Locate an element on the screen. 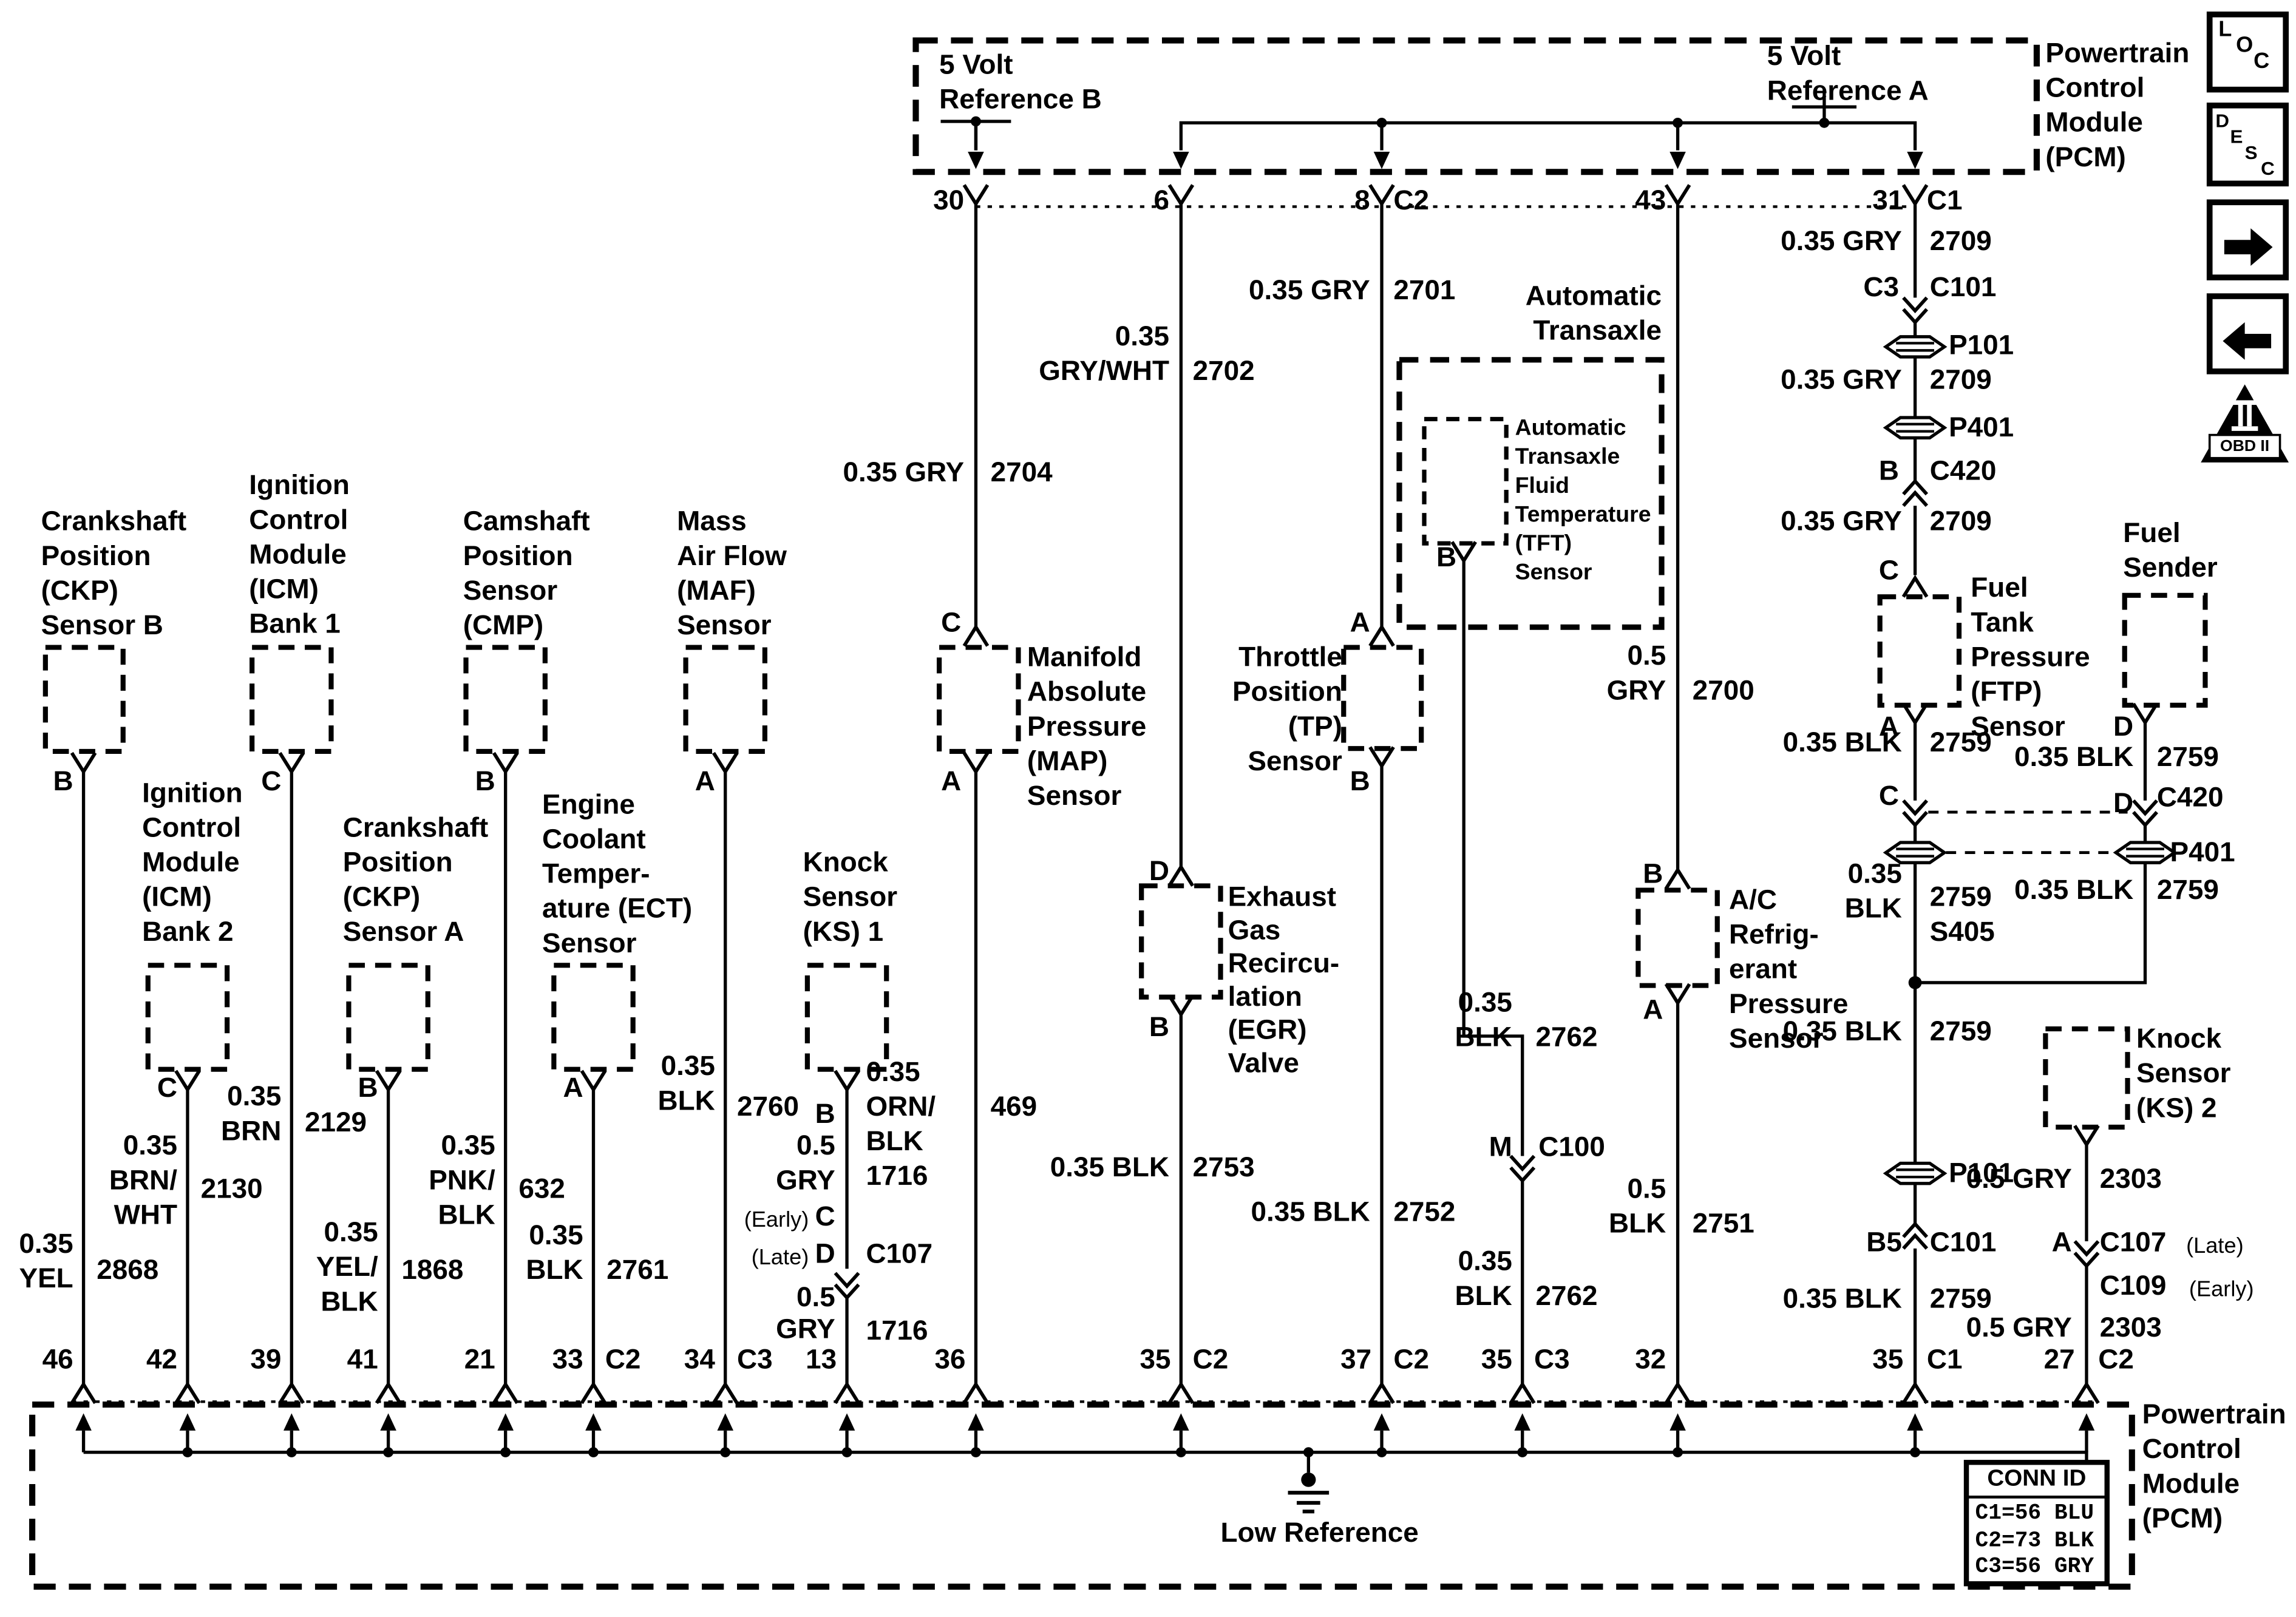  wire-circuit: 2762 is located at coordinates (1566, 1038).